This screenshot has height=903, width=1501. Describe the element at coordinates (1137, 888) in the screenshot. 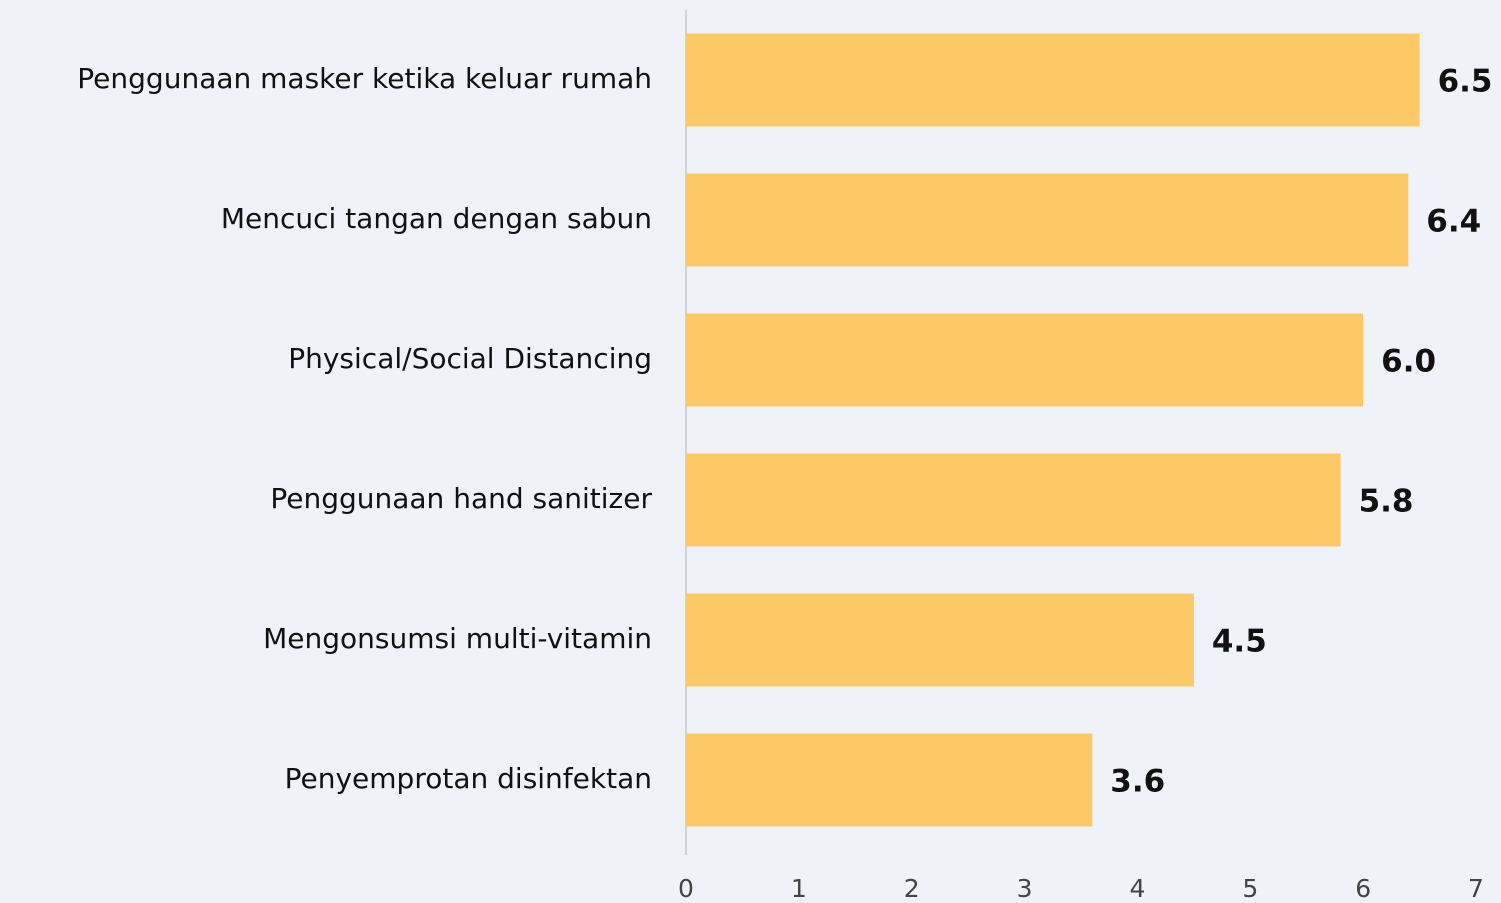

I see `x-tick-label: 4` at that location.